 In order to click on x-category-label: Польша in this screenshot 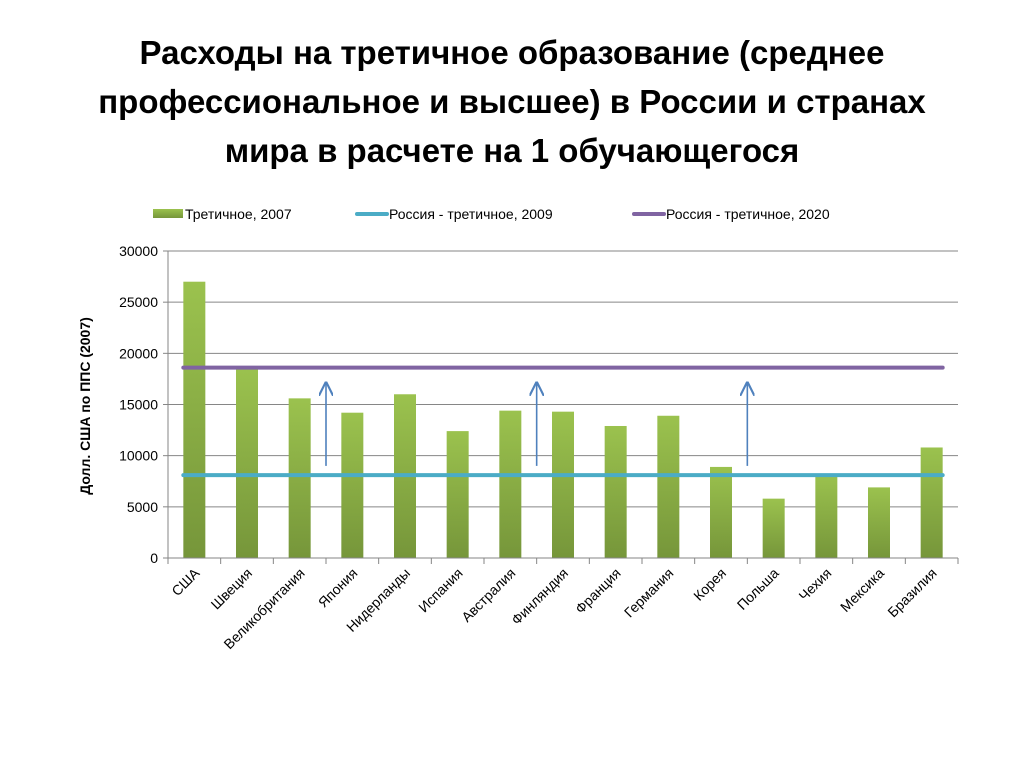, I will do `click(758, 589)`.